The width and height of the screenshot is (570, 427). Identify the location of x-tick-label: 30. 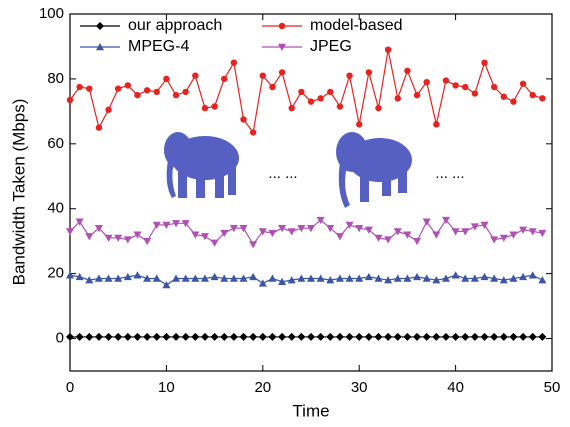
(359, 387).